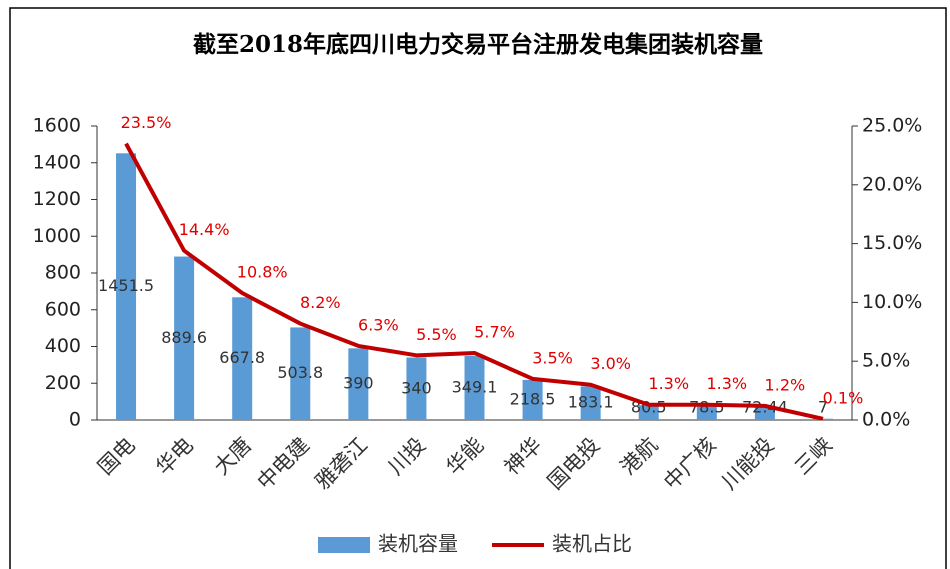 The height and width of the screenshot is (569, 950). I want to click on bar-label: 183.1, so click(591, 402).